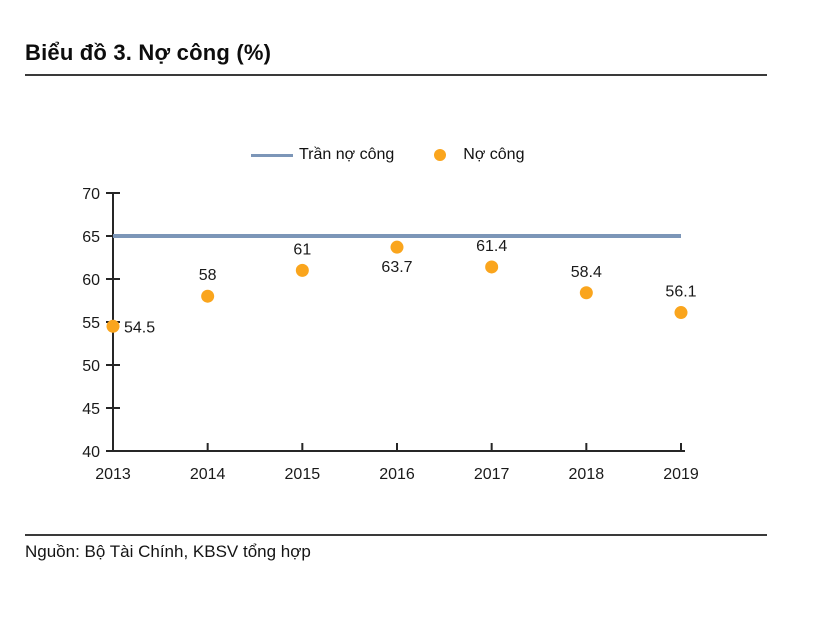 The width and height of the screenshot is (820, 623). Describe the element at coordinates (587, 474) in the screenshot. I see `x-tick-label: 2018` at that location.